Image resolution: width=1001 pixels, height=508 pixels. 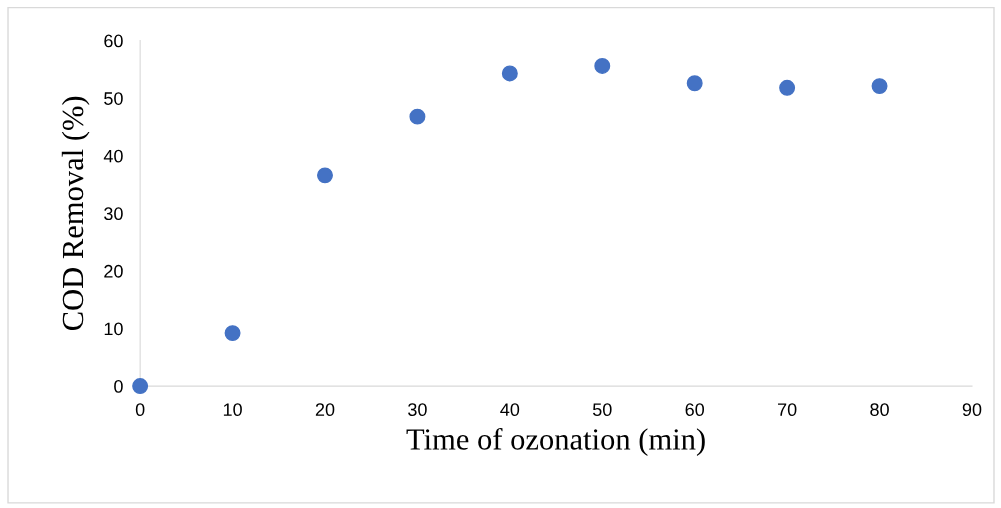 I want to click on y-tick-label: 20, so click(x=113, y=271).